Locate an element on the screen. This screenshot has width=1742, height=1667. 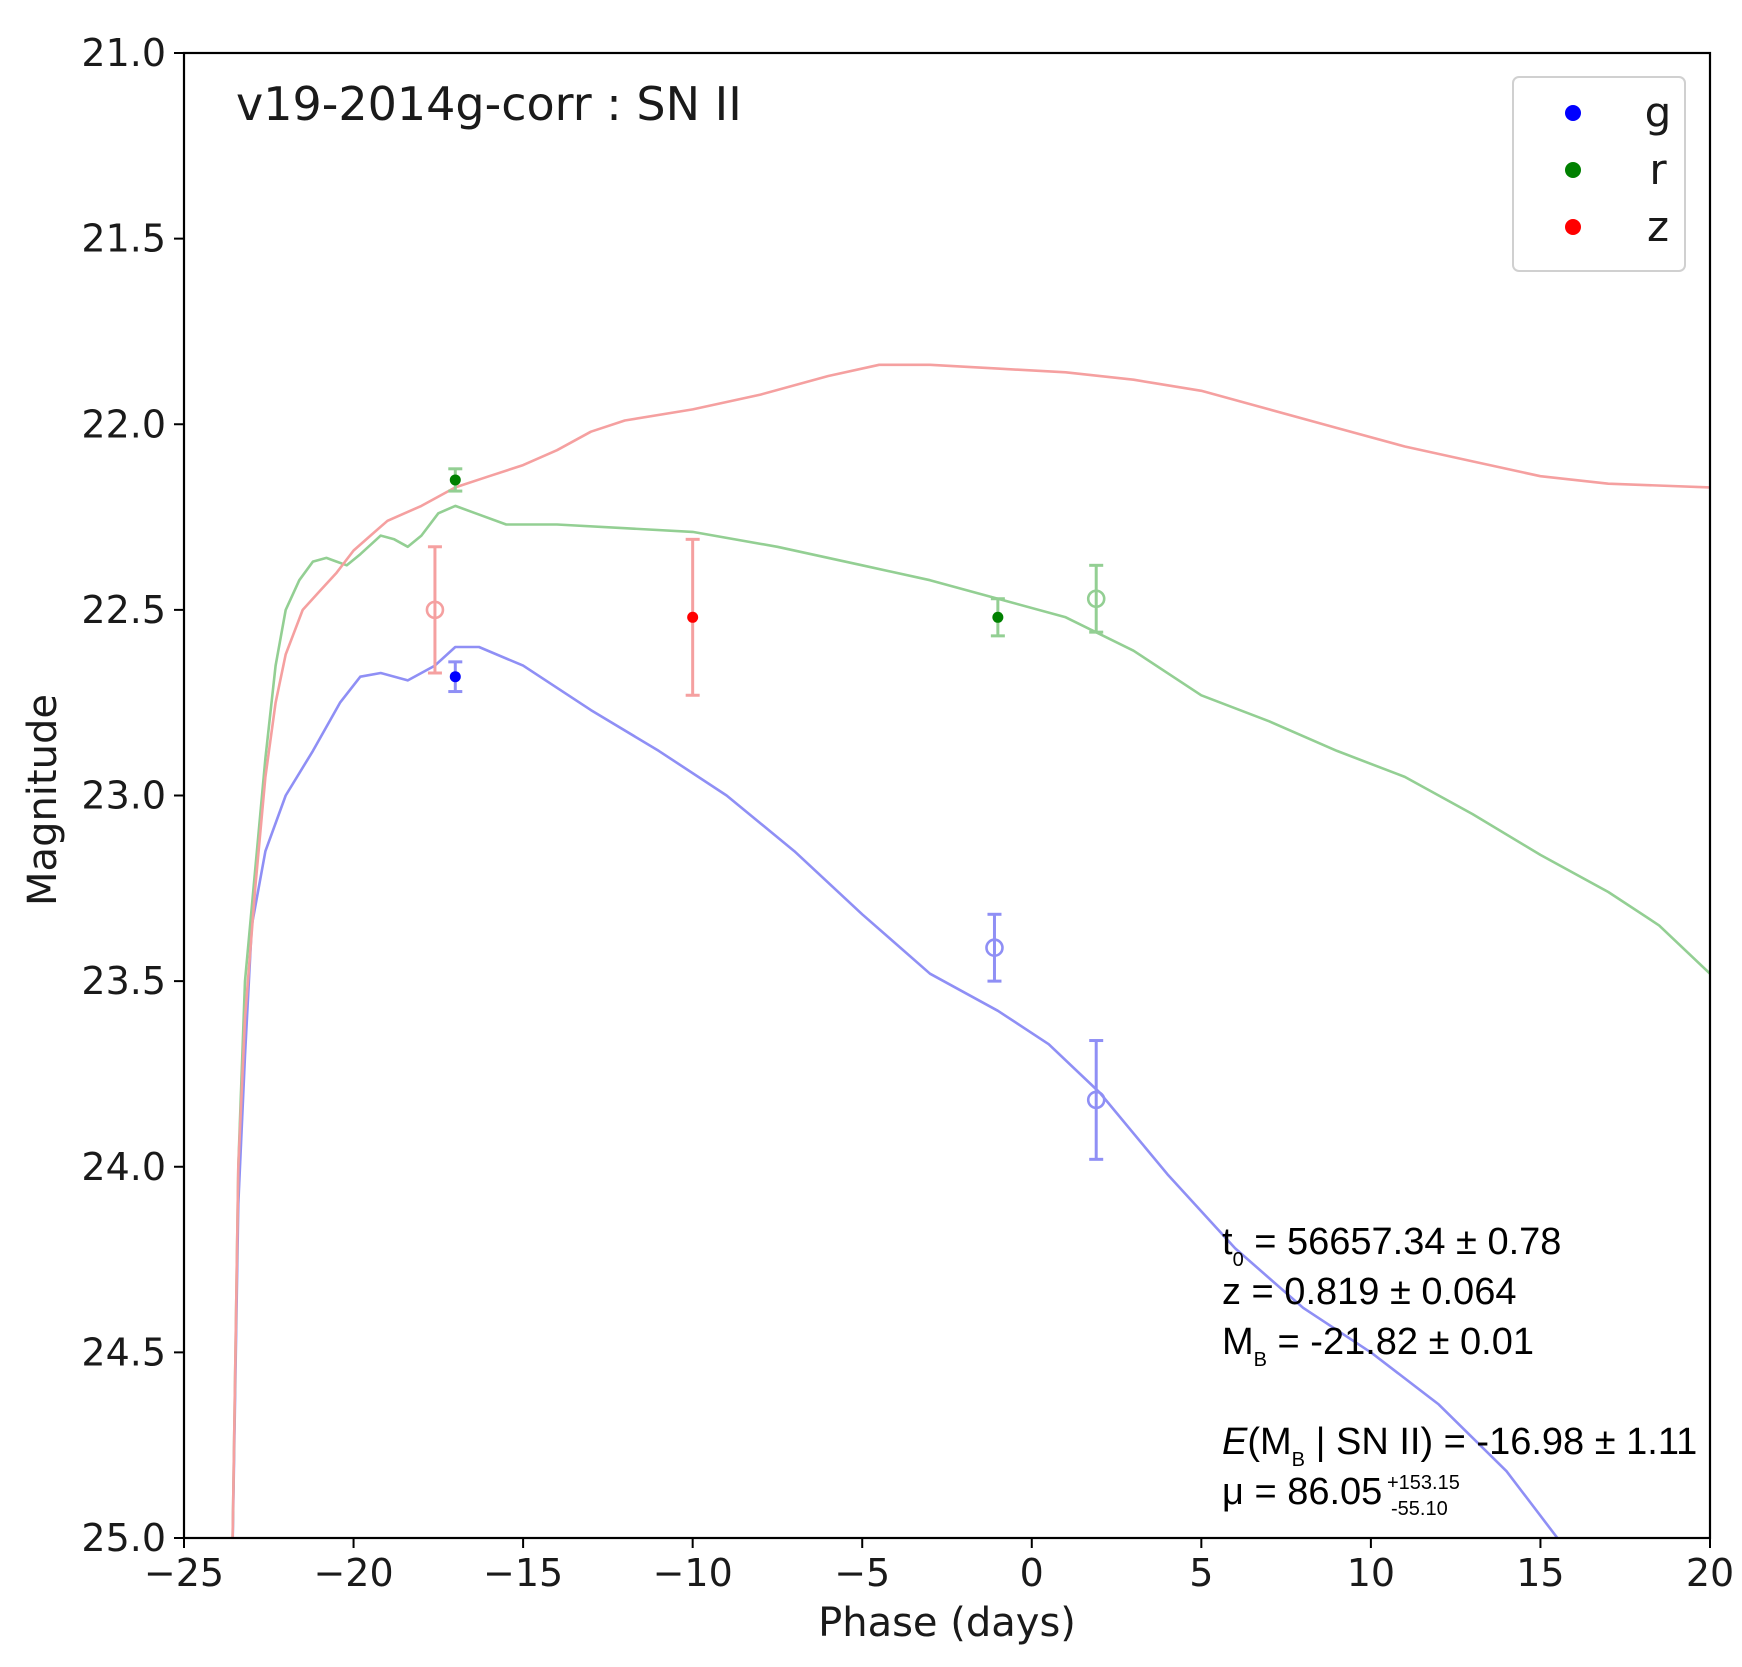
annotation-t0: t0 = 56657.34 ± 0.78 is located at coordinates (1391, 1246).